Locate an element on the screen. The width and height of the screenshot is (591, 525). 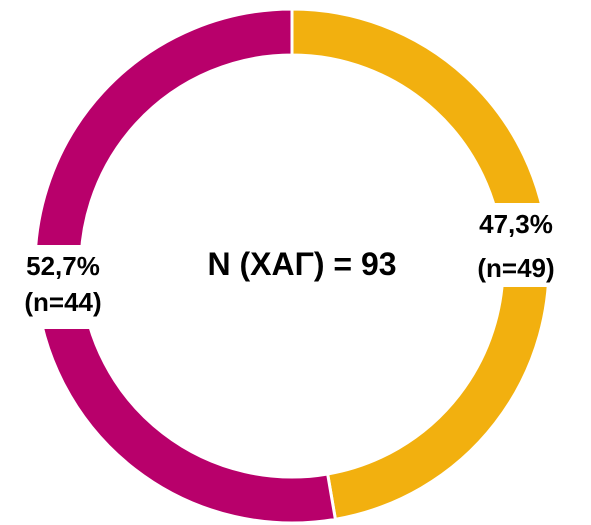
center-label: N (ΧΑΓ) = 93 is located at coordinates (301, 264).